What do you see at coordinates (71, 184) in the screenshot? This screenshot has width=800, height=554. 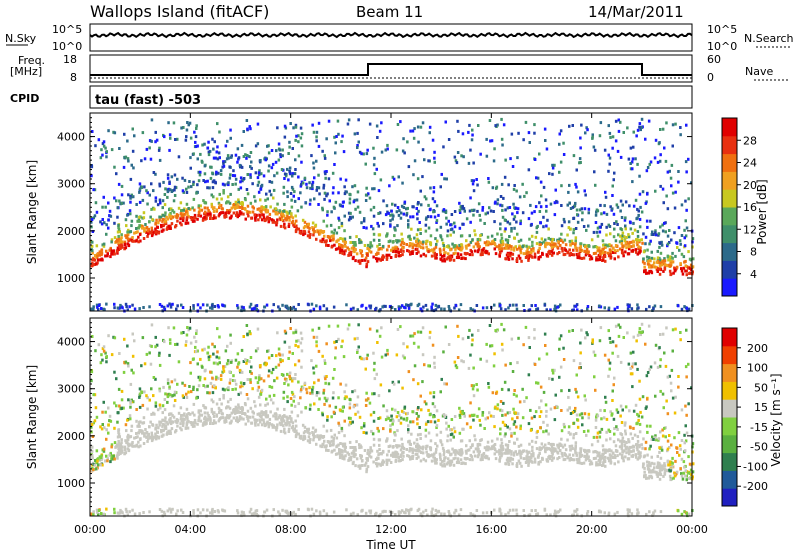 I see `power-ytick-label: 3000` at bounding box center [71, 184].